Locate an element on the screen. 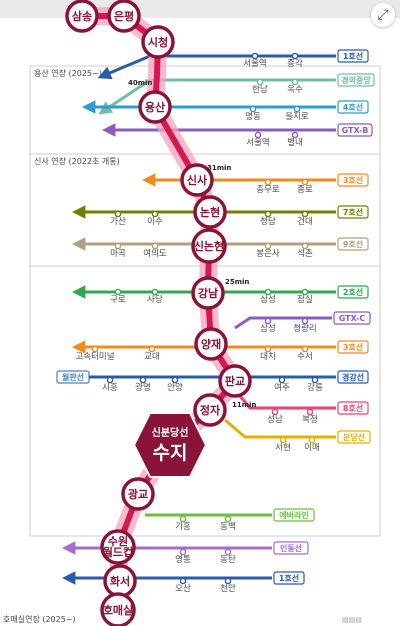 The image size is (400, 626). station-11: 광교 is located at coordinates (138, 494).